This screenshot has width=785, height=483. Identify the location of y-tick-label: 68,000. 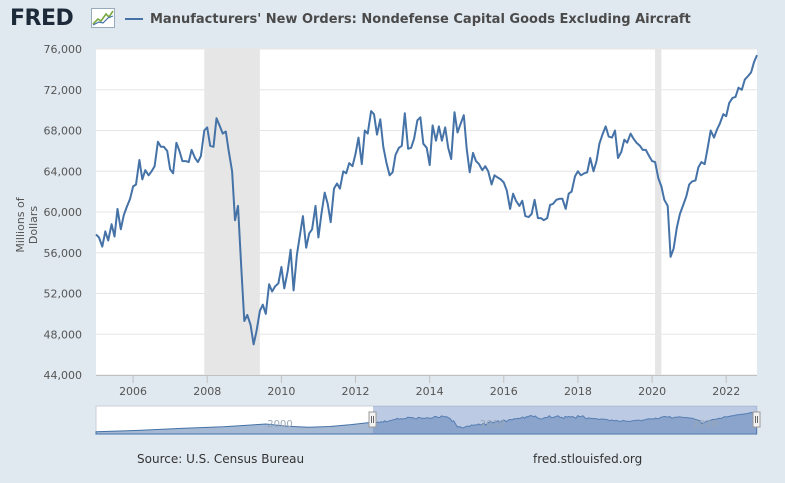
(63, 131).